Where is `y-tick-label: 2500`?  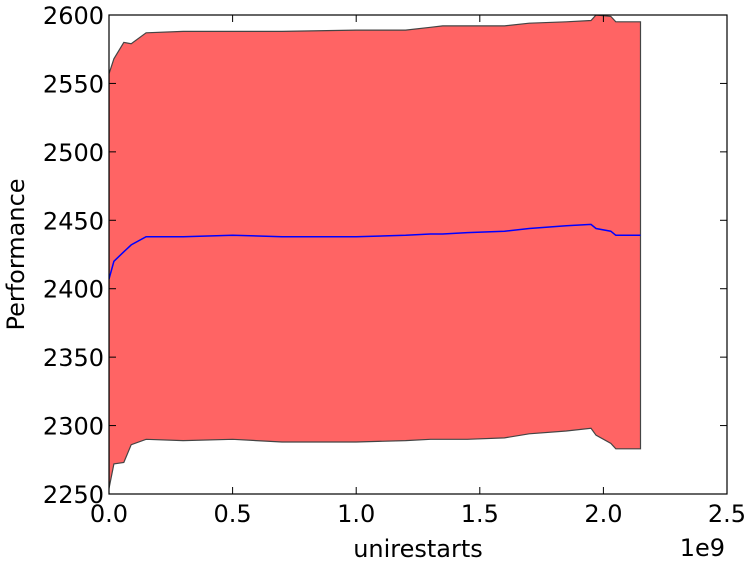
y-tick-label: 2500 is located at coordinates (73, 153).